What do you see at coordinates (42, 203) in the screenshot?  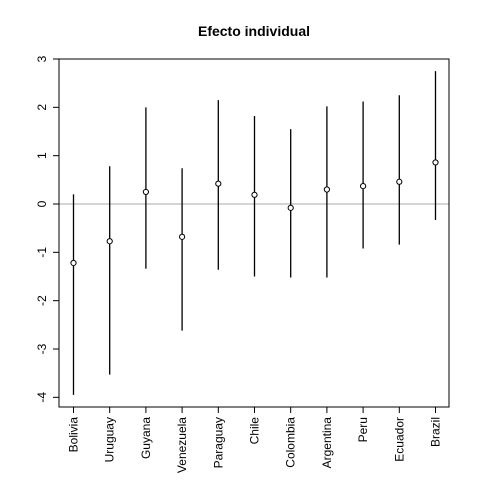 I see `y-tick-label: 0` at bounding box center [42, 203].